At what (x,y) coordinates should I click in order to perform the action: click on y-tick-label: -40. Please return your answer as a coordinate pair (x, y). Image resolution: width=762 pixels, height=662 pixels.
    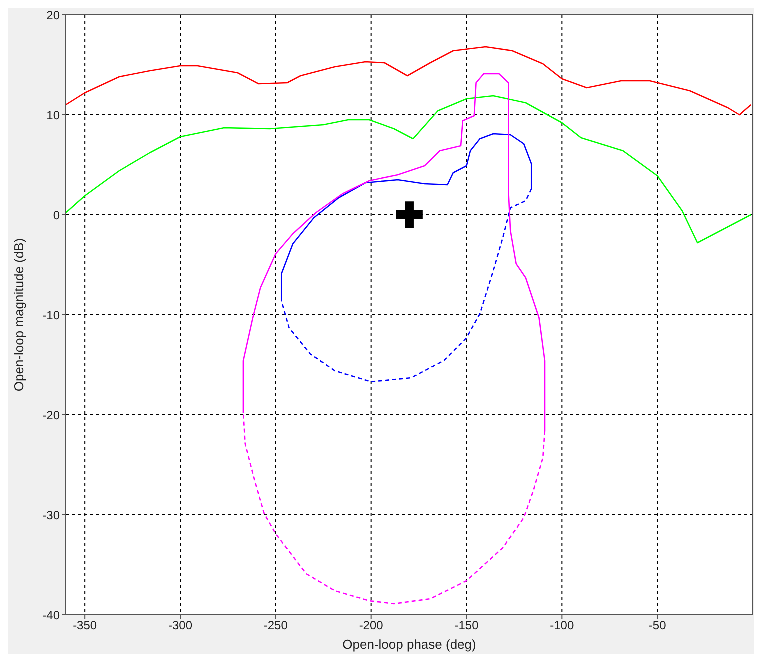
    Looking at the image, I should click on (51, 615).